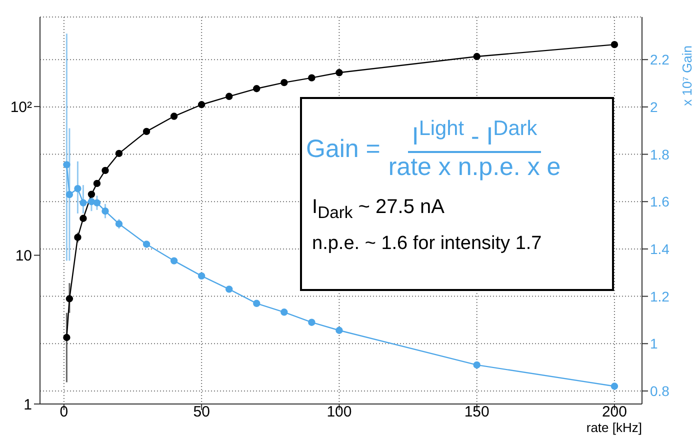  What do you see at coordinates (474, 167) in the screenshot?
I see `annotation: rate x n.p.e. x e` at bounding box center [474, 167].